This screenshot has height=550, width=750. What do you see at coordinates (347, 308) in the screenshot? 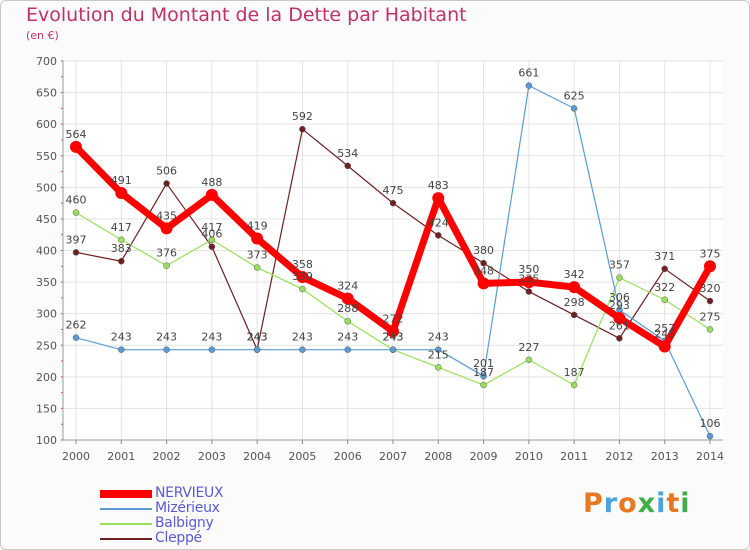
I see `data-label-balbigny: 288` at bounding box center [347, 308].